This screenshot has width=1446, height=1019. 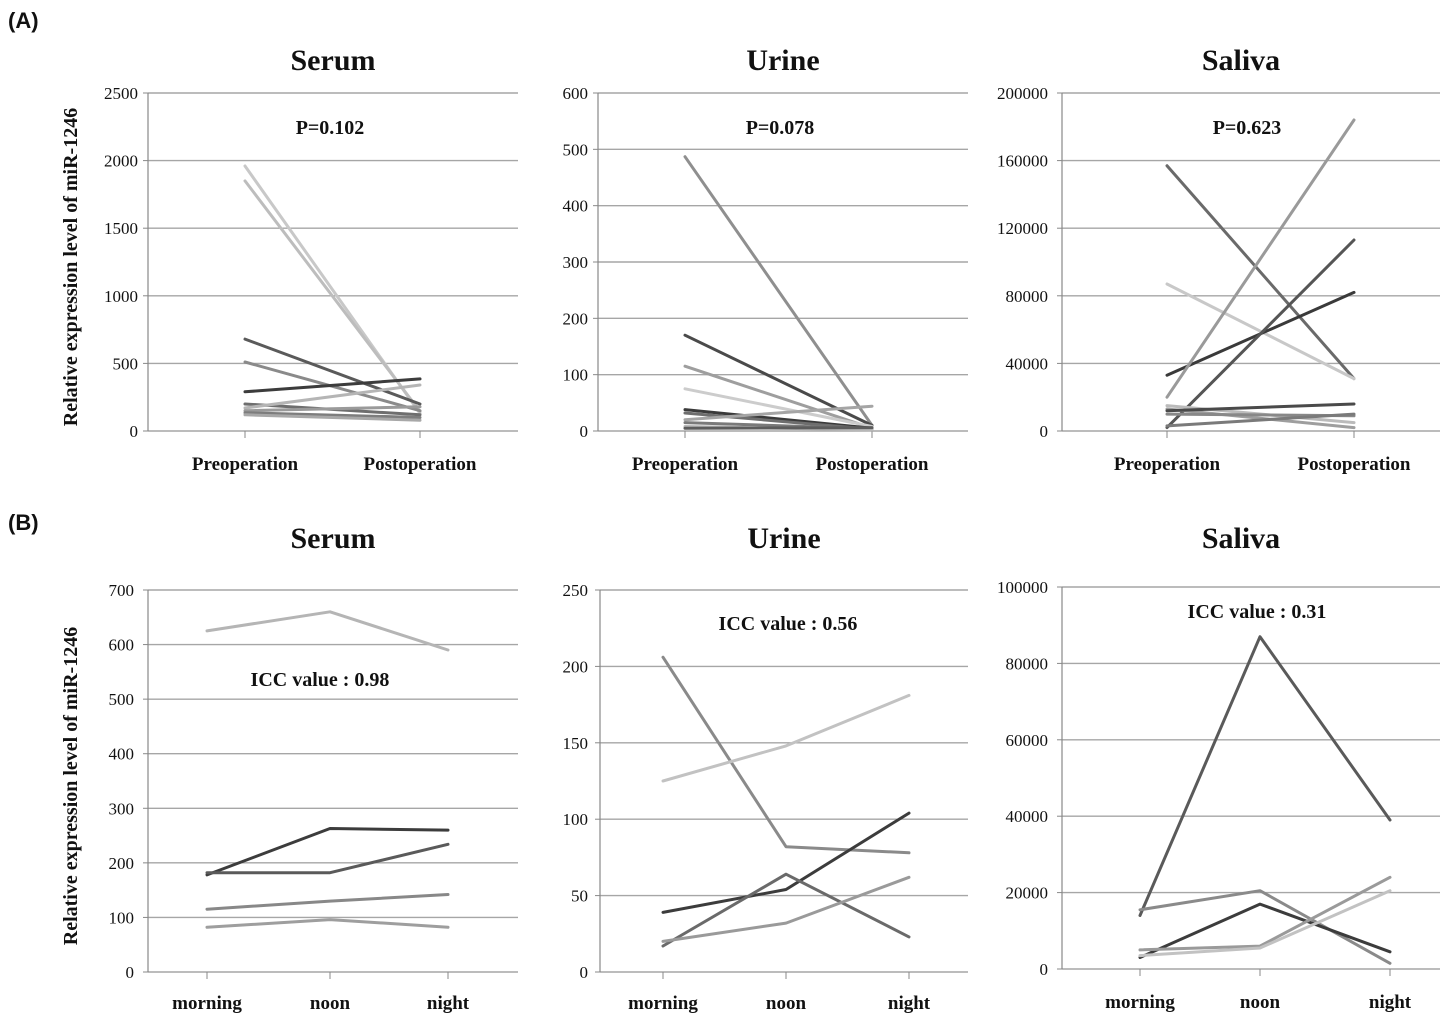 I want to click on y-tick-label: 150, so click(x=576, y=743).